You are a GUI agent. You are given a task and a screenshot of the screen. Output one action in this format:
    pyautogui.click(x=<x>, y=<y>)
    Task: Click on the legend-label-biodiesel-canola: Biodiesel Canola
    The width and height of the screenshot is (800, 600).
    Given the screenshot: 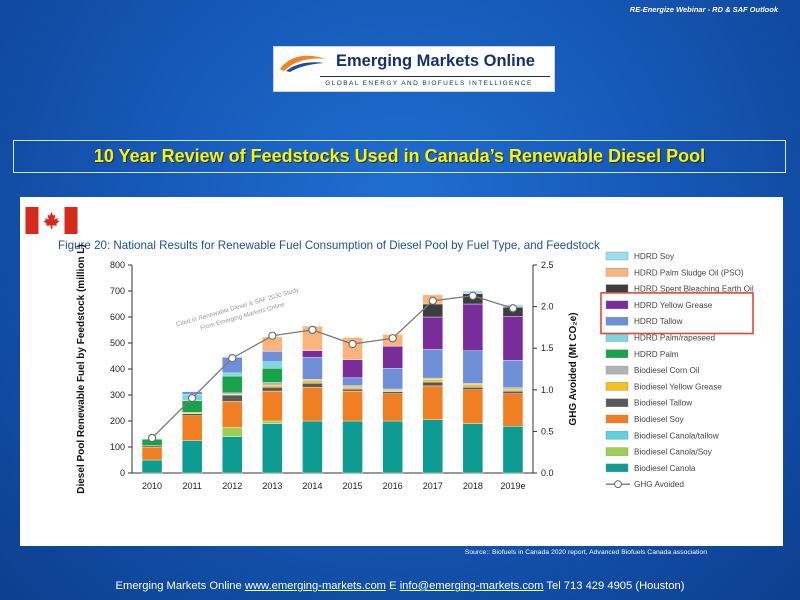 What is the action you would take?
    pyautogui.click(x=665, y=468)
    